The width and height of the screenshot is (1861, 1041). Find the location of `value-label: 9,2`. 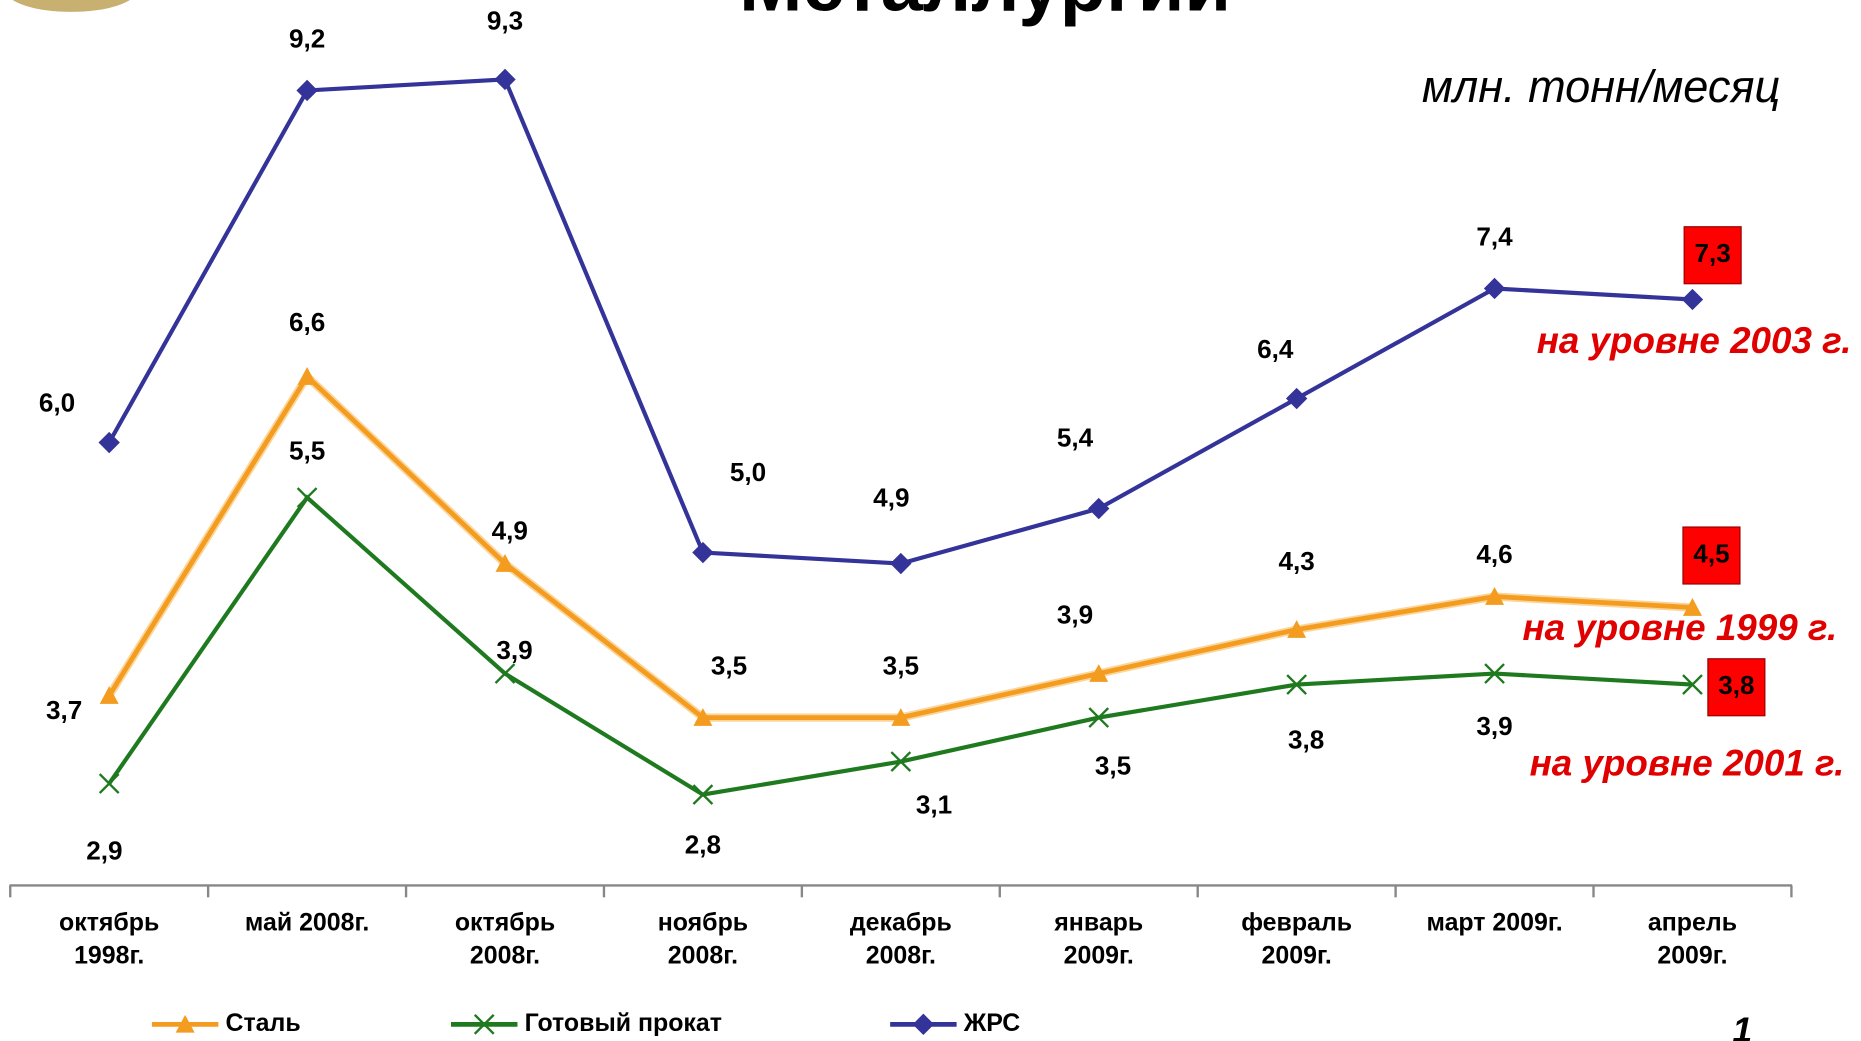

value-label: 9,2 is located at coordinates (307, 38).